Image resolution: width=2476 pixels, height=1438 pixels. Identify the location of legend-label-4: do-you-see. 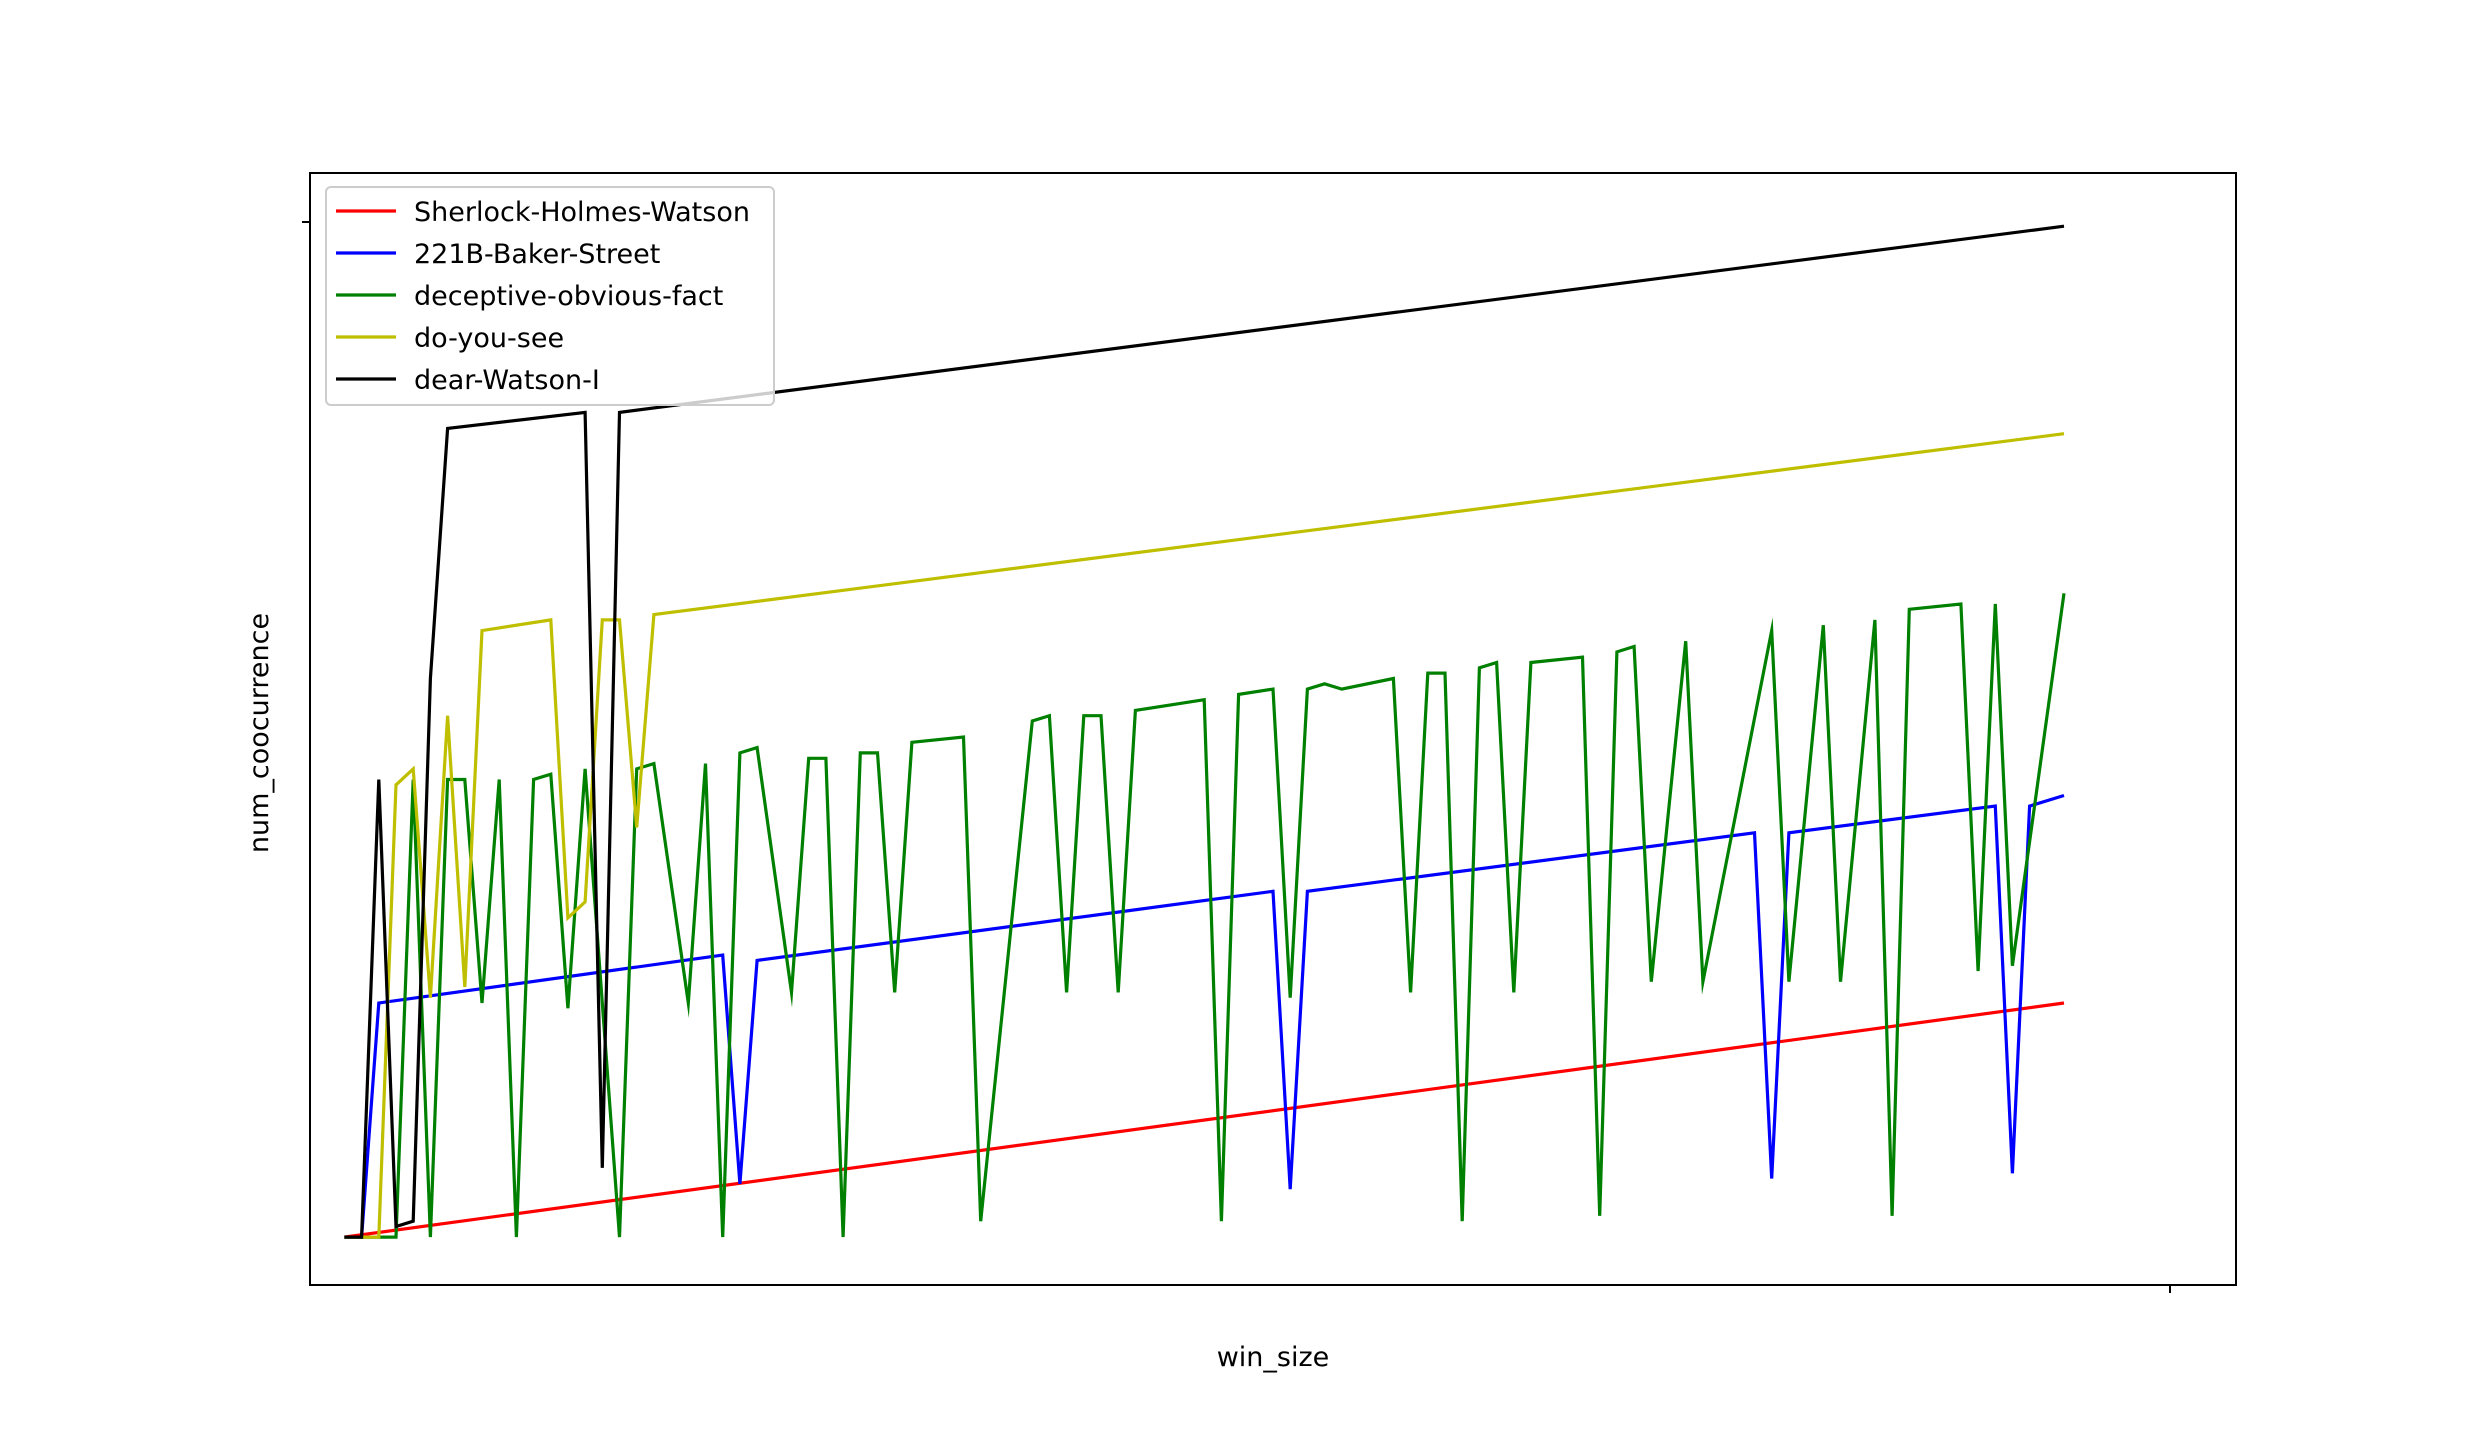
(489, 338).